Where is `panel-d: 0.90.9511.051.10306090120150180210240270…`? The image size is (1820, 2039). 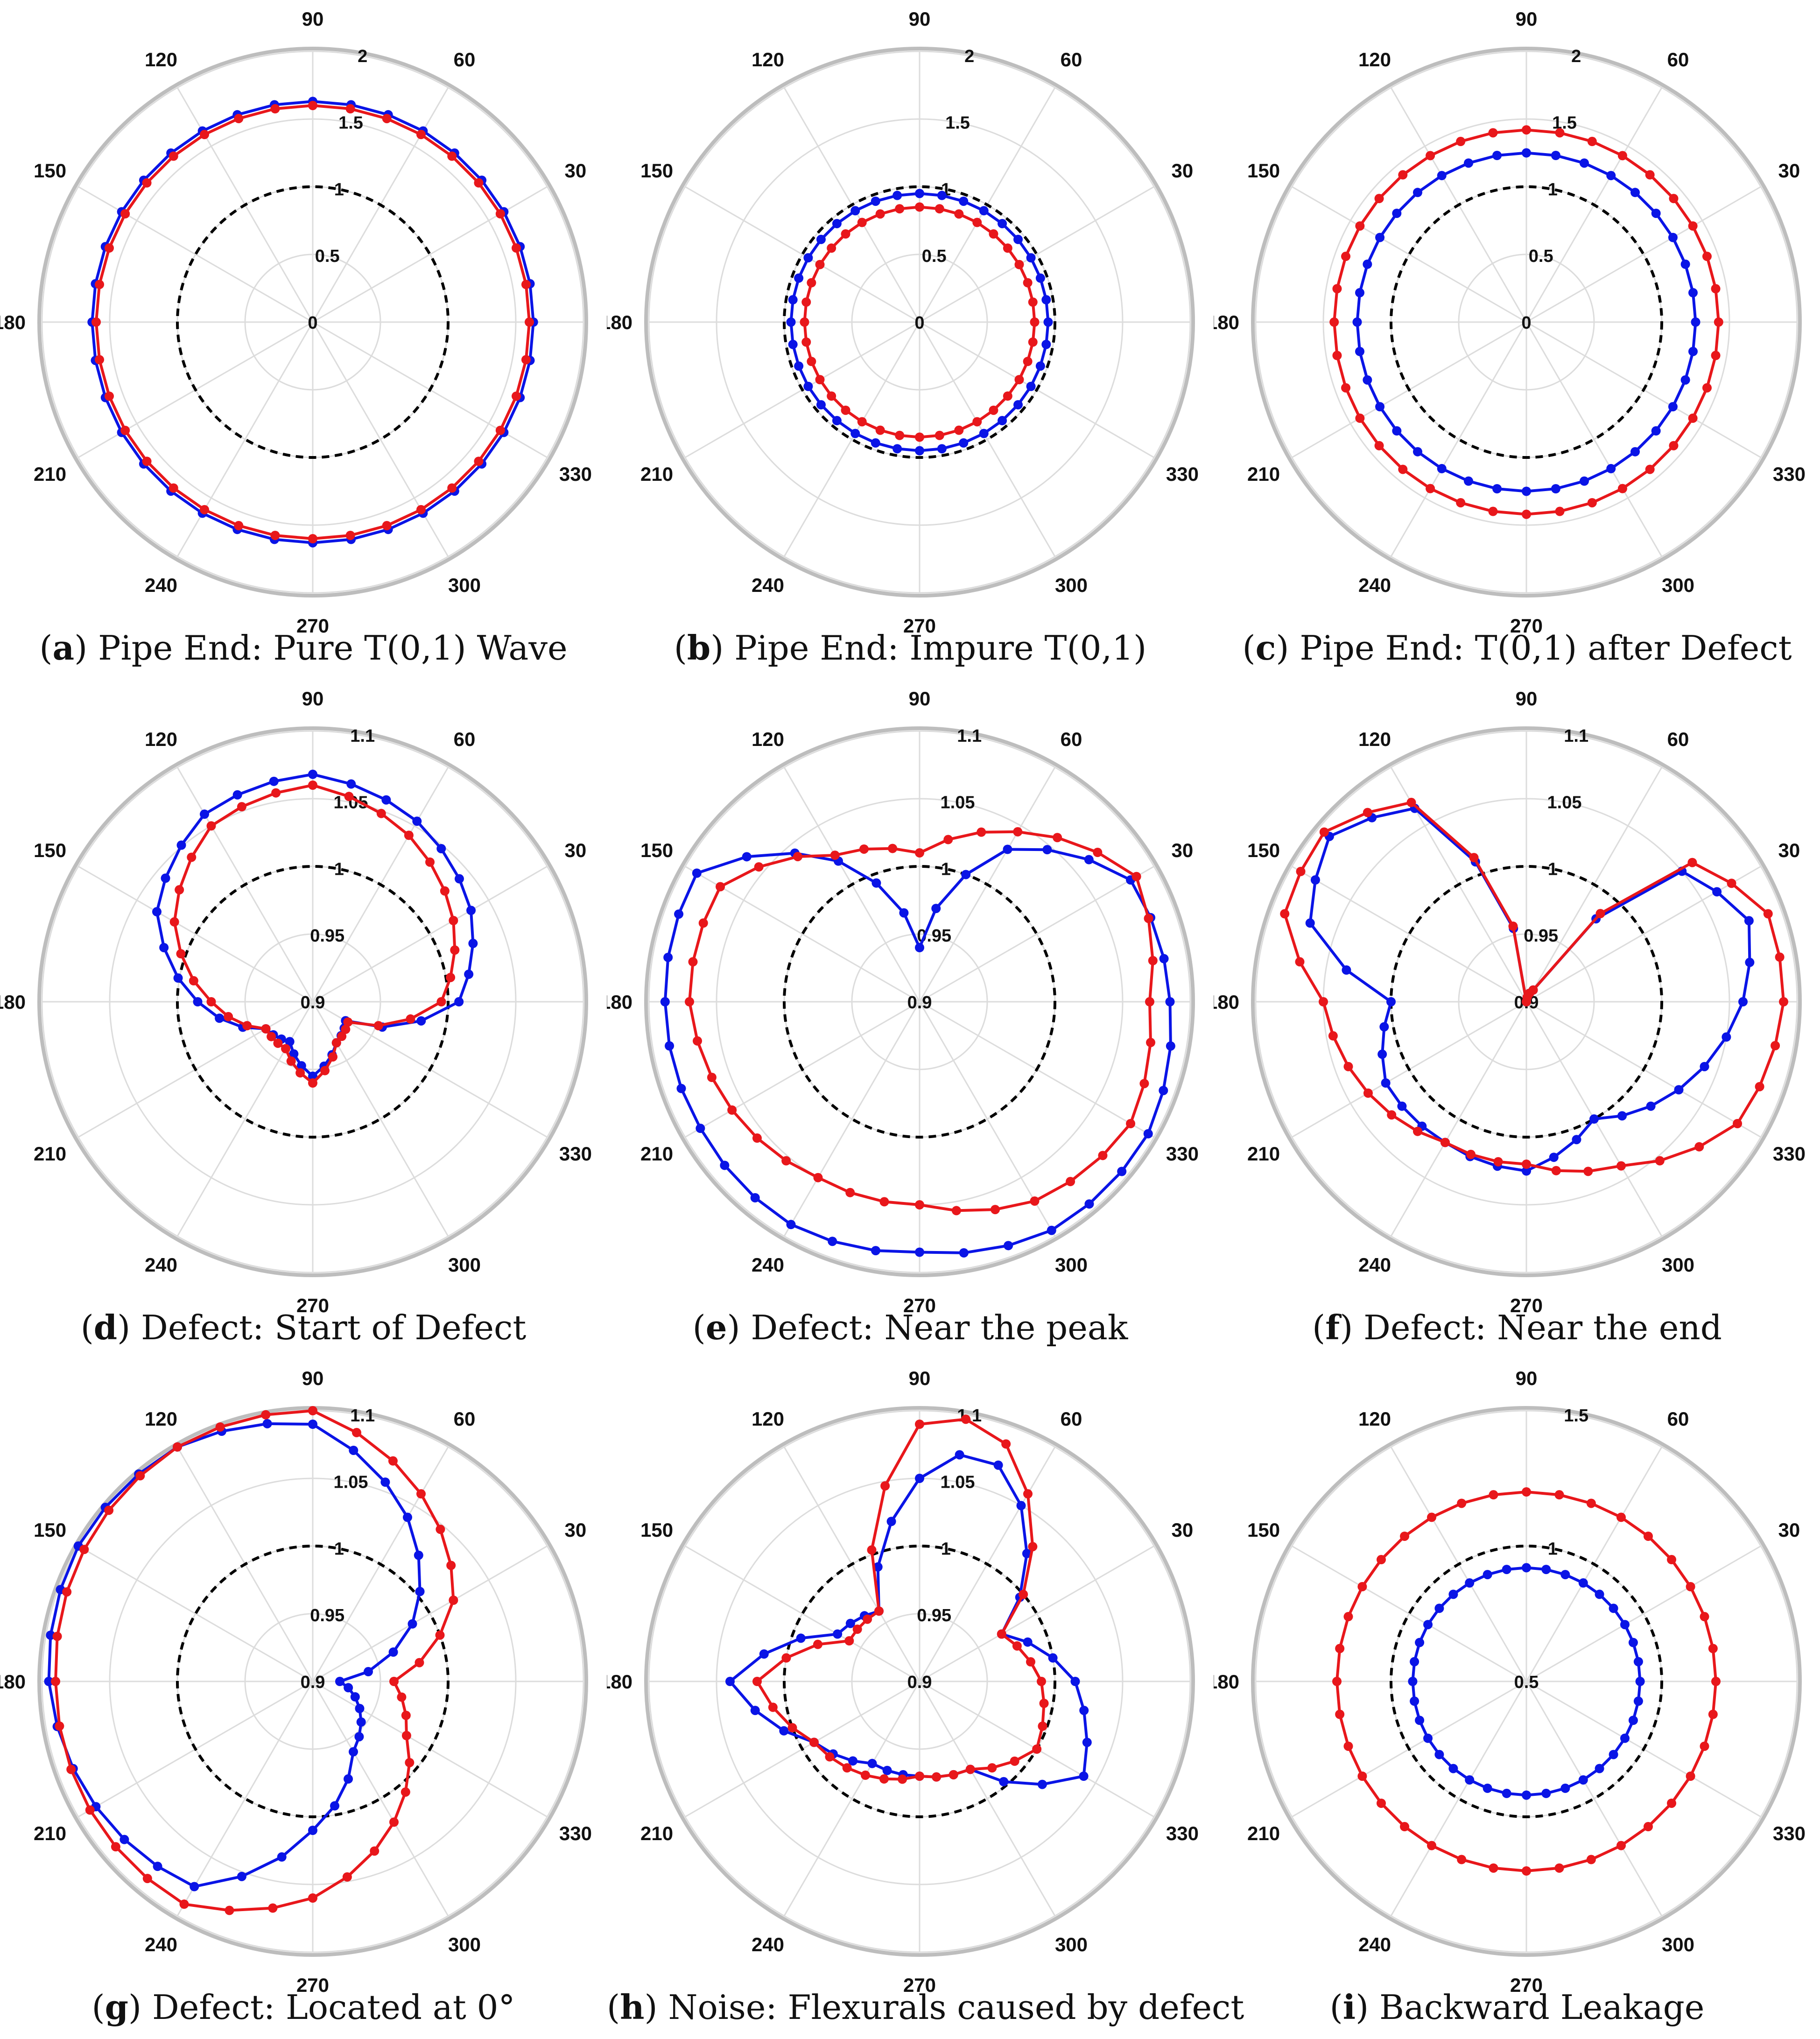
panel-d: 0.90.9511.051.10306090120150180210240270… is located at coordinates (303, 1019).